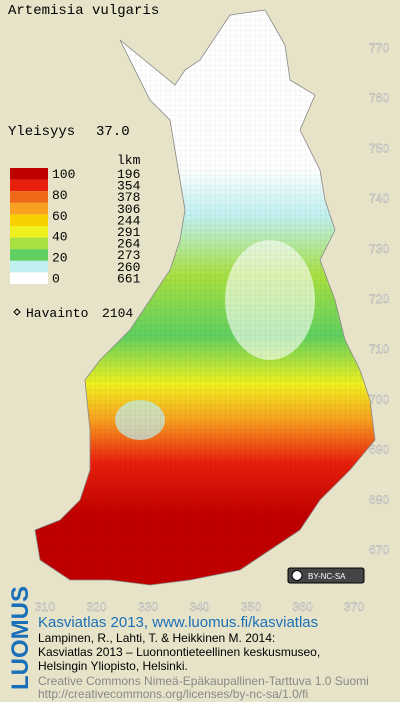 The image size is (400, 702). I want to click on legend-count: 260, so click(128, 267).